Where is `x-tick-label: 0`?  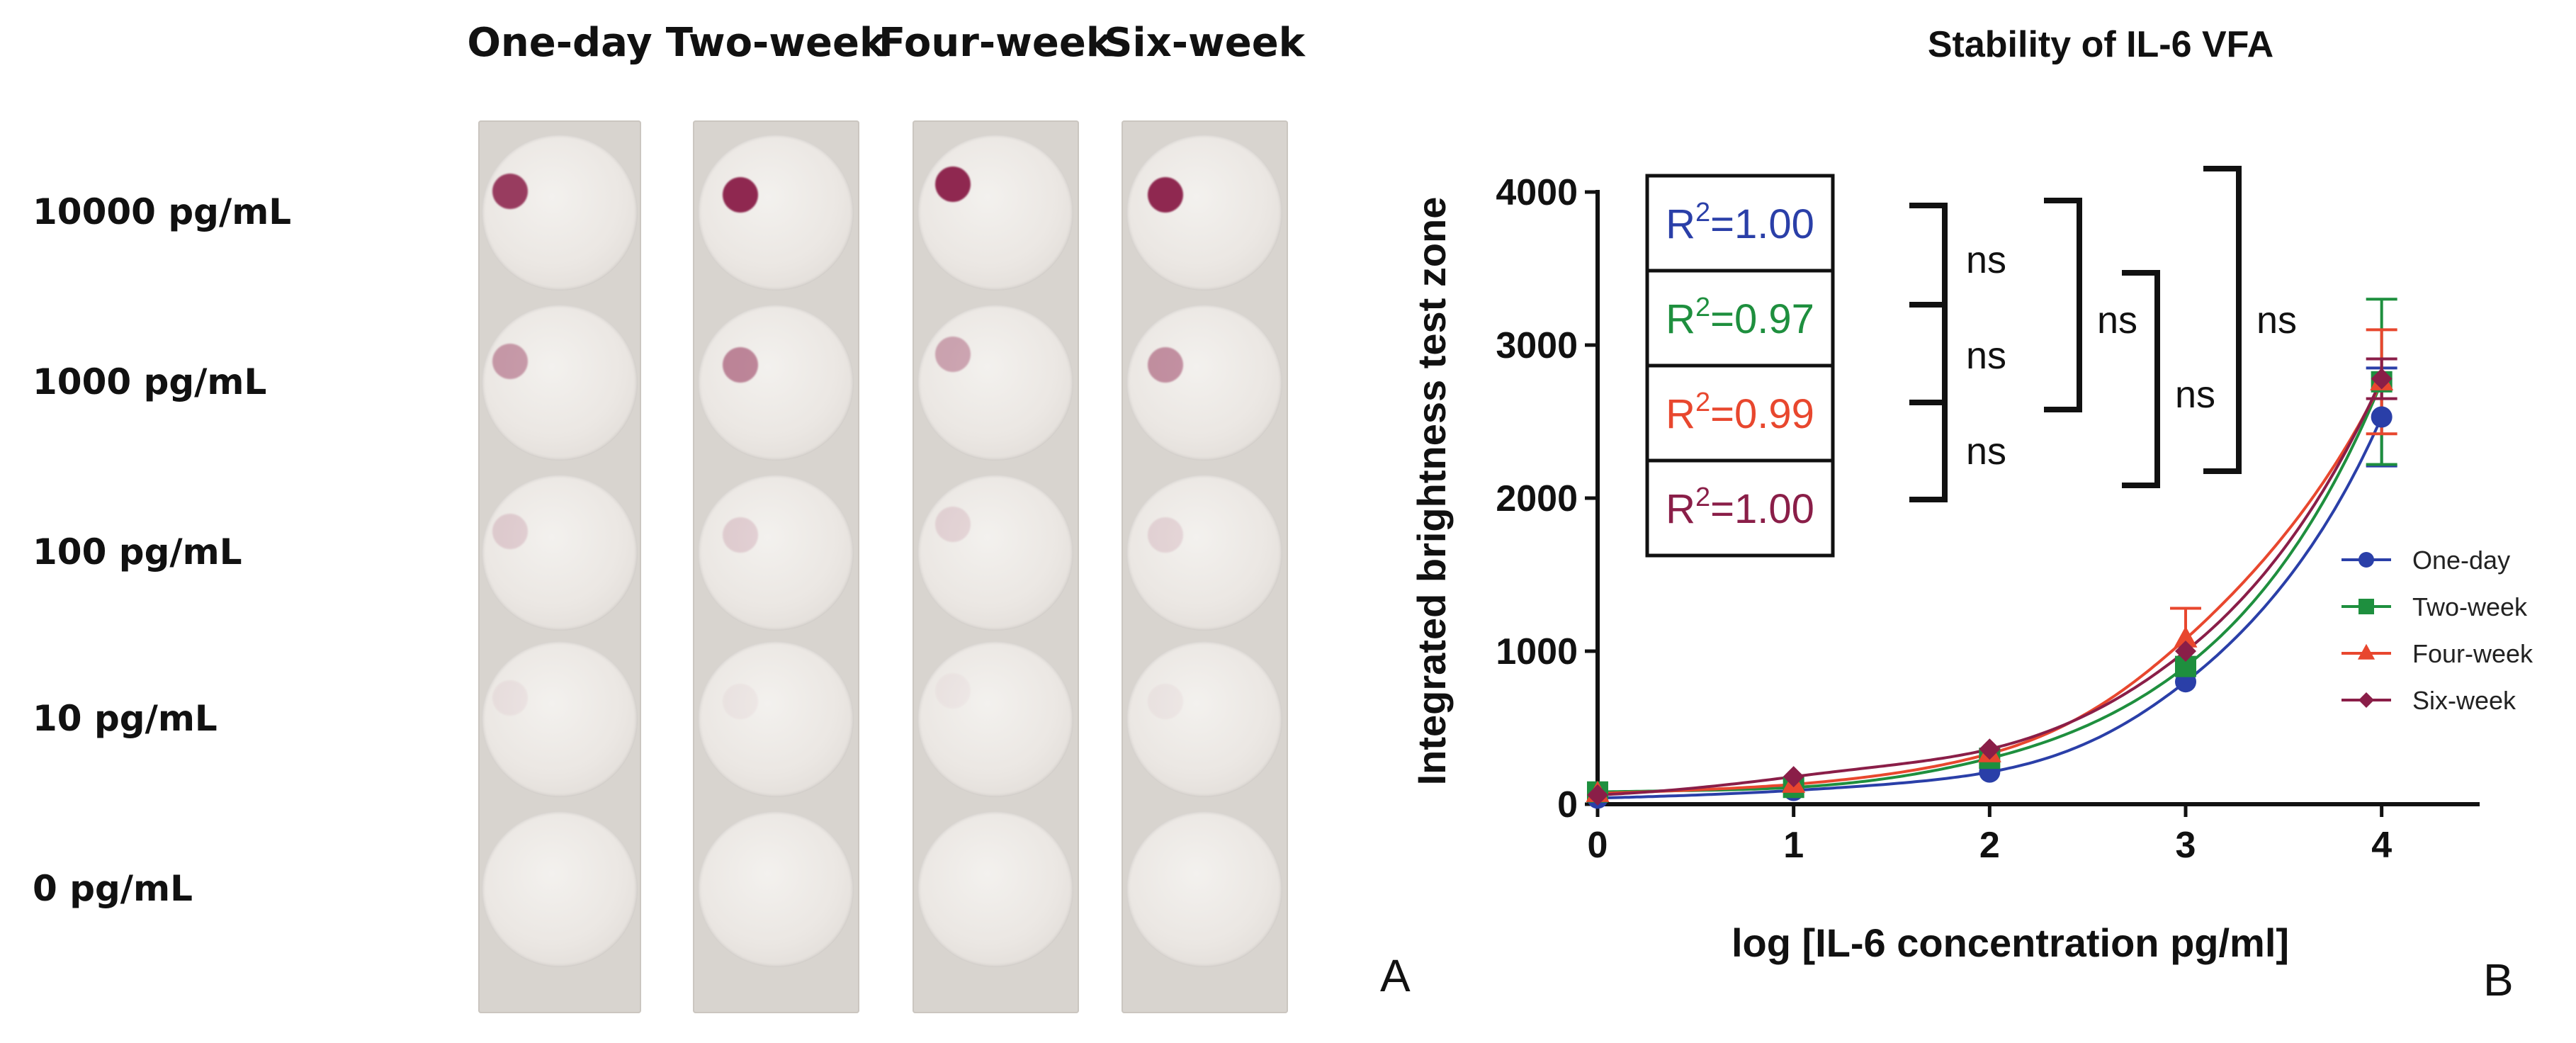
x-tick-label: 0 is located at coordinates (1598, 846).